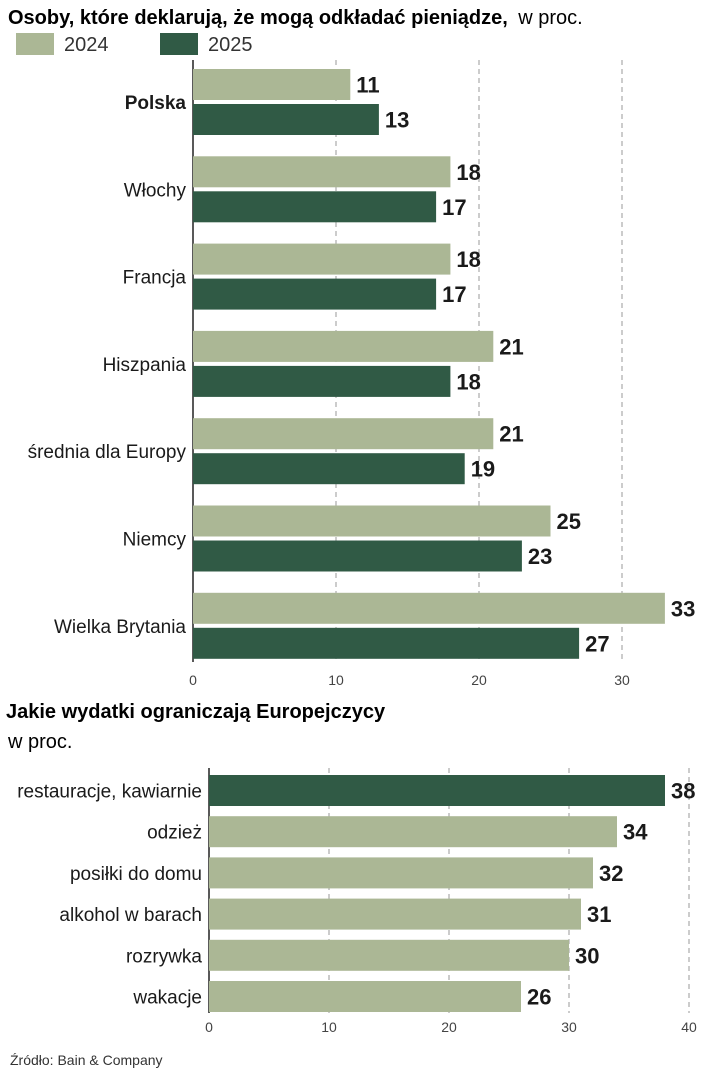 This screenshot has height=1080, width=703. What do you see at coordinates (540, 556) in the screenshot?
I see `chart1-value-label: 23` at bounding box center [540, 556].